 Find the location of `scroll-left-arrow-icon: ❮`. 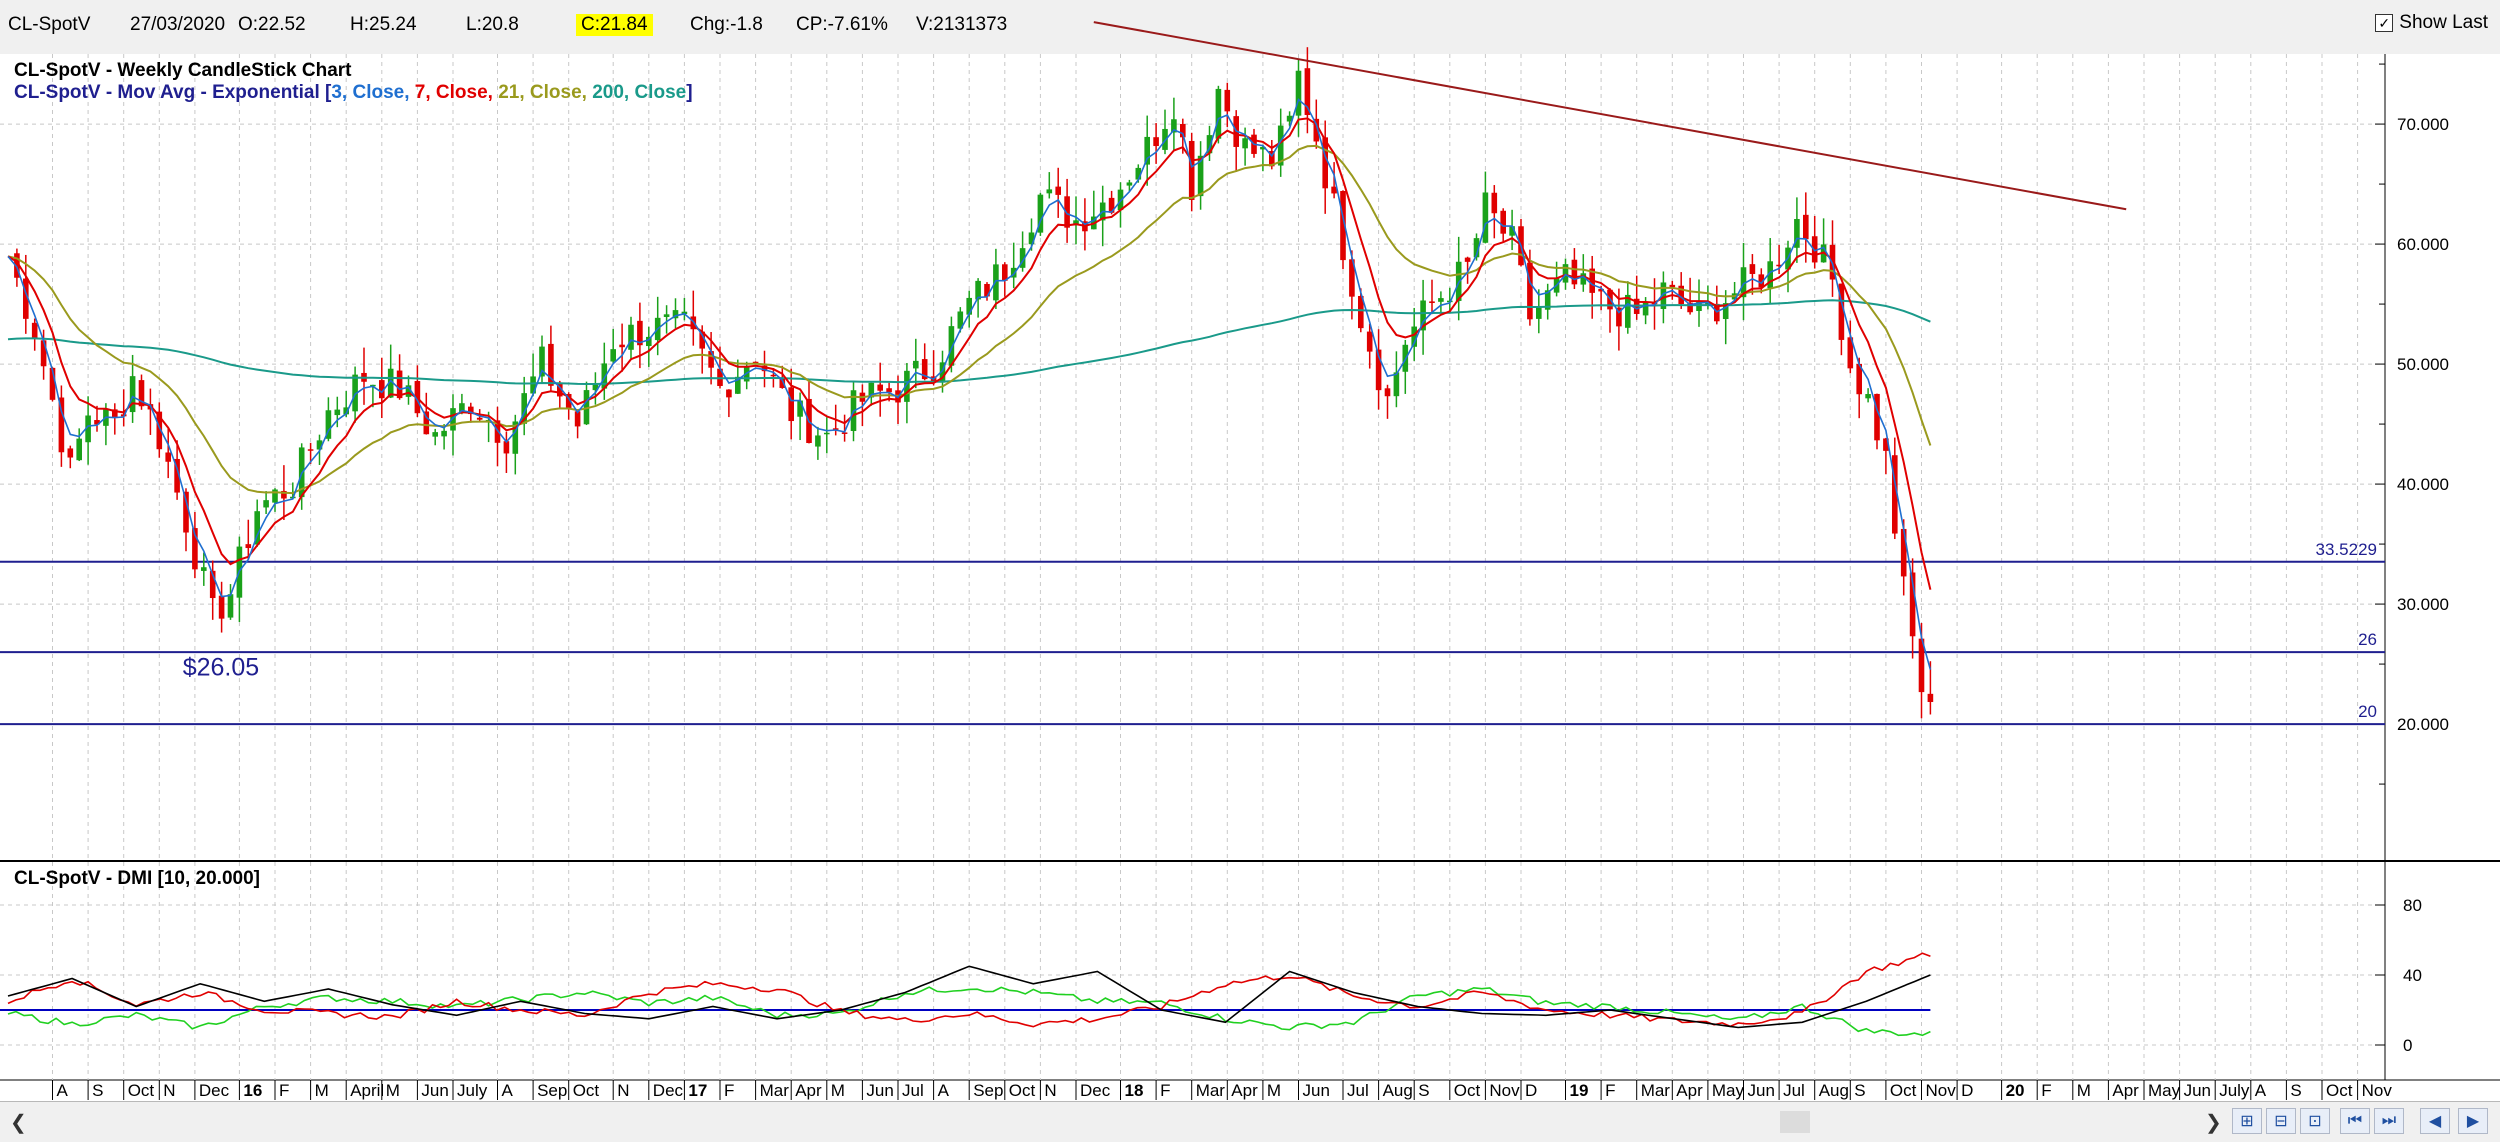

scroll-left-arrow-icon: ❮ is located at coordinates (18, 1123).